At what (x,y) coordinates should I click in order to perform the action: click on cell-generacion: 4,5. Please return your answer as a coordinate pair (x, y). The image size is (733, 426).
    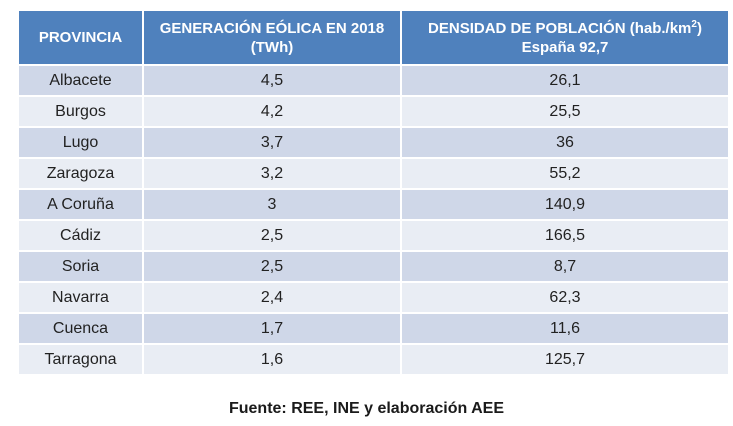
    Looking at the image, I should click on (272, 80).